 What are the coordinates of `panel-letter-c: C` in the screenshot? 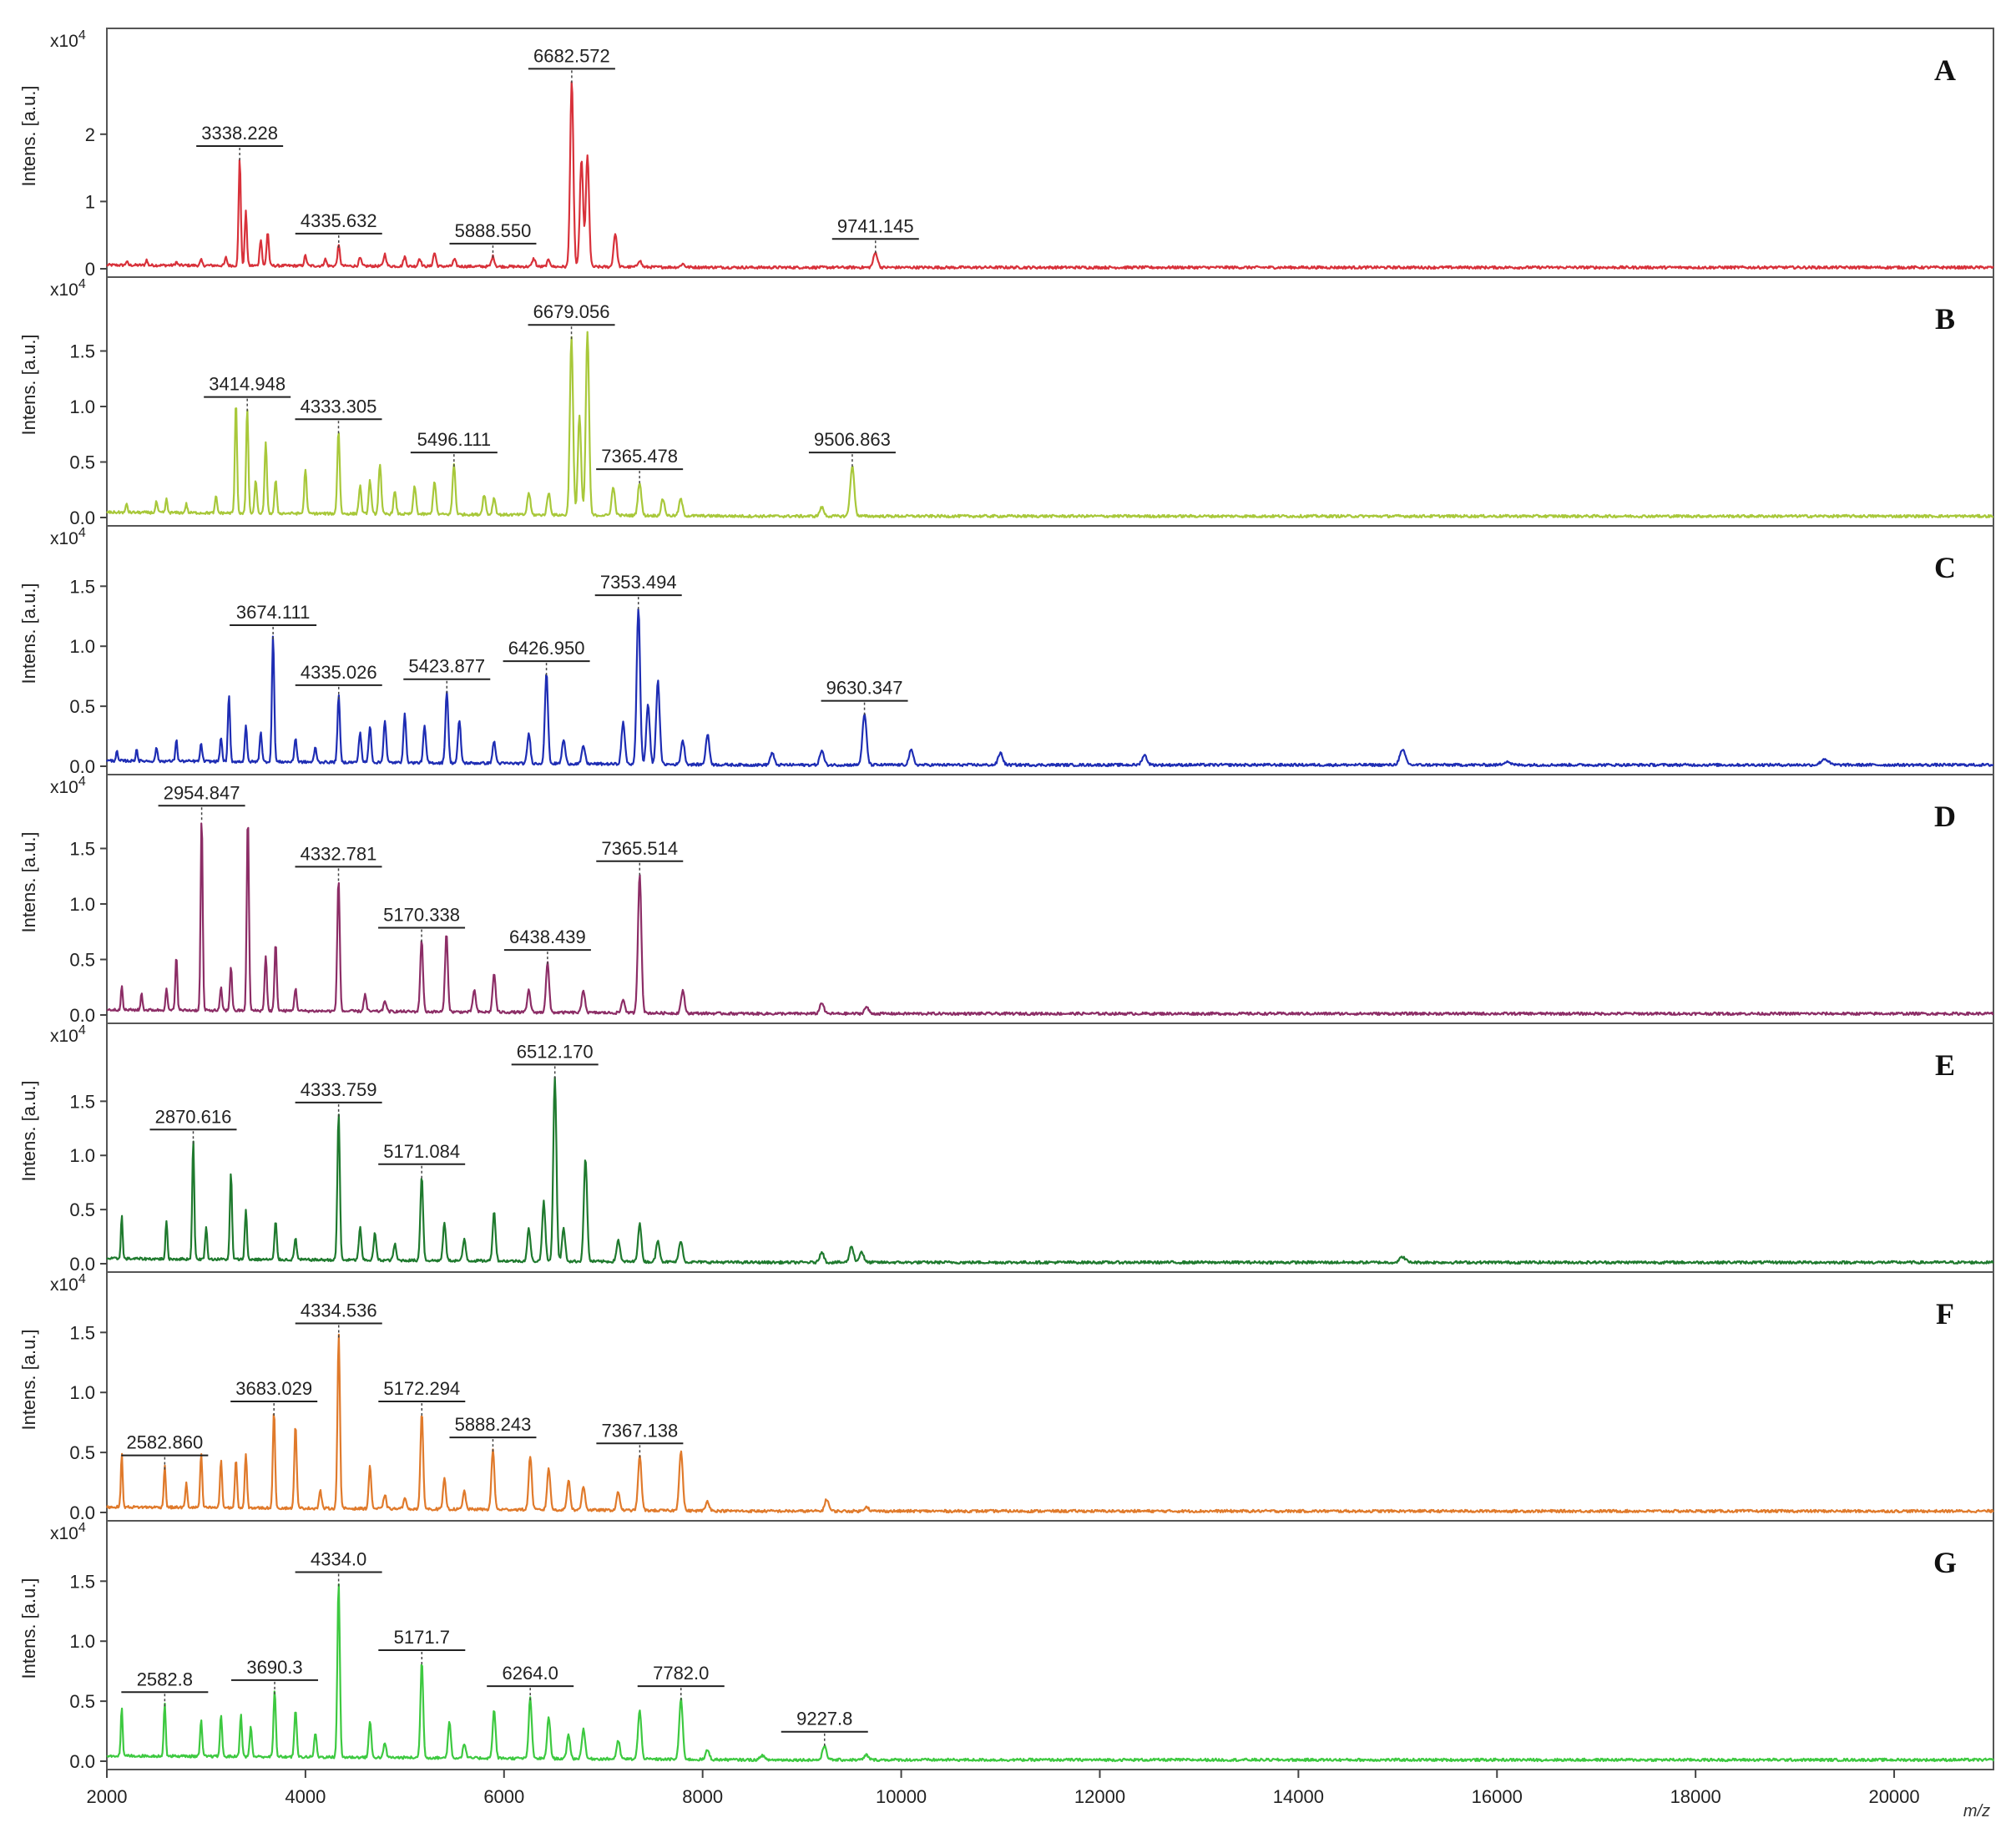 It's located at (1945, 567).